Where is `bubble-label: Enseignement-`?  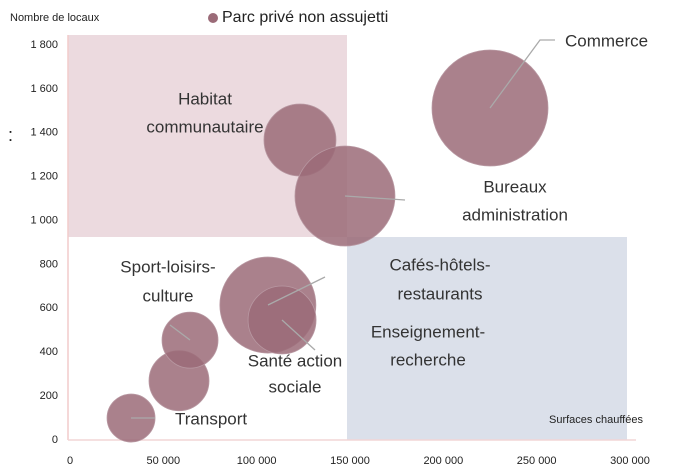 bubble-label: Enseignement- is located at coordinates (428, 331).